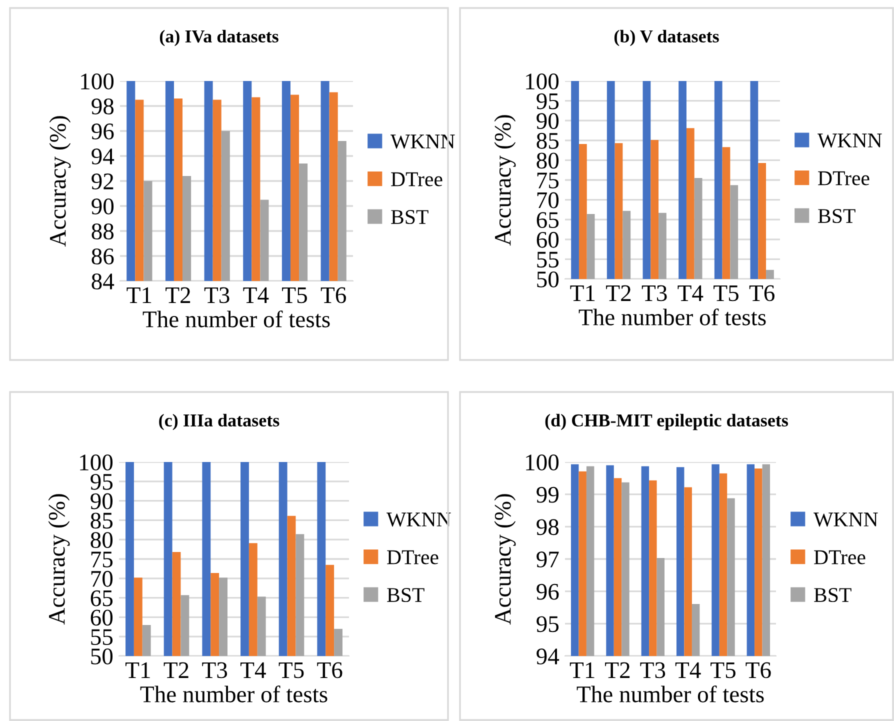 This screenshot has width=894, height=721. Describe the element at coordinates (547, 494) in the screenshot. I see `y-tick-label: 99` at that location.